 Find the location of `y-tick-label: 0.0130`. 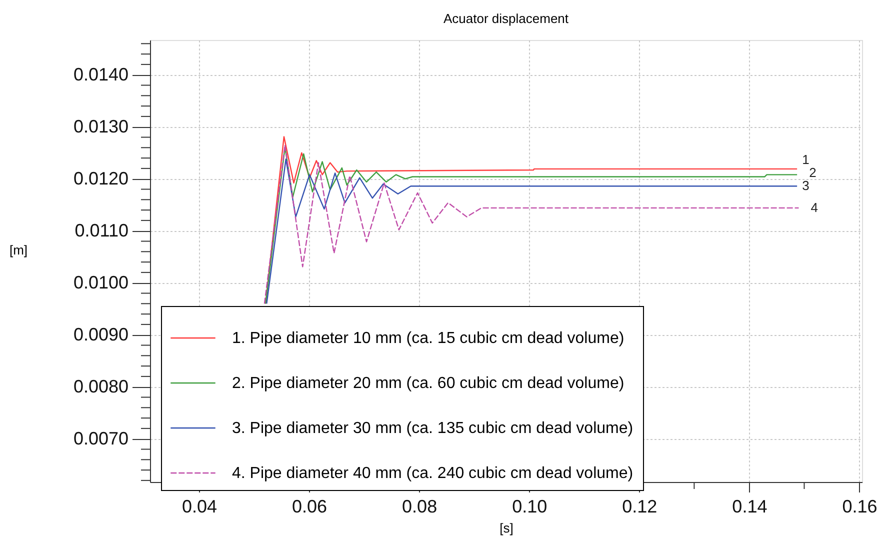

y-tick-label: 0.0130 is located at coordinates (100, 126).